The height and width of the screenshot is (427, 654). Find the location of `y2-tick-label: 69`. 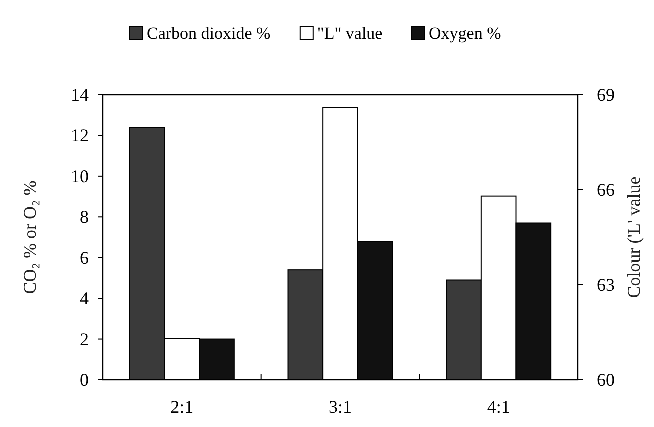

y2-tick-label: 69 is located at coordinates (606, 95).